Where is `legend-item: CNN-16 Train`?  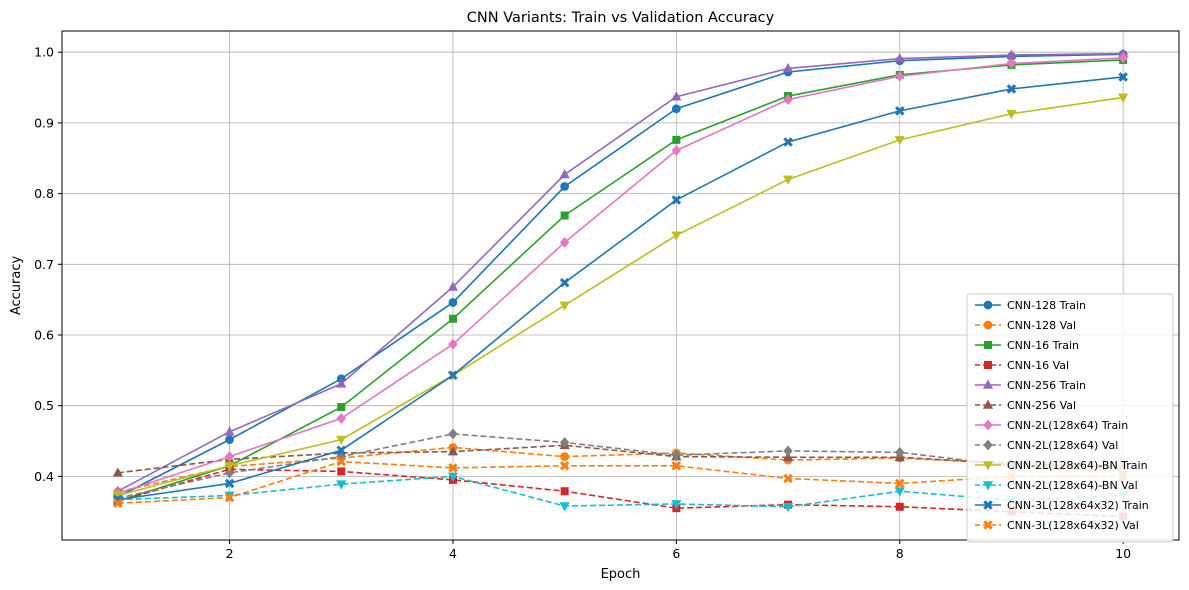
legend-item: CNN-16 Train is located at coordinates (1027, 345).